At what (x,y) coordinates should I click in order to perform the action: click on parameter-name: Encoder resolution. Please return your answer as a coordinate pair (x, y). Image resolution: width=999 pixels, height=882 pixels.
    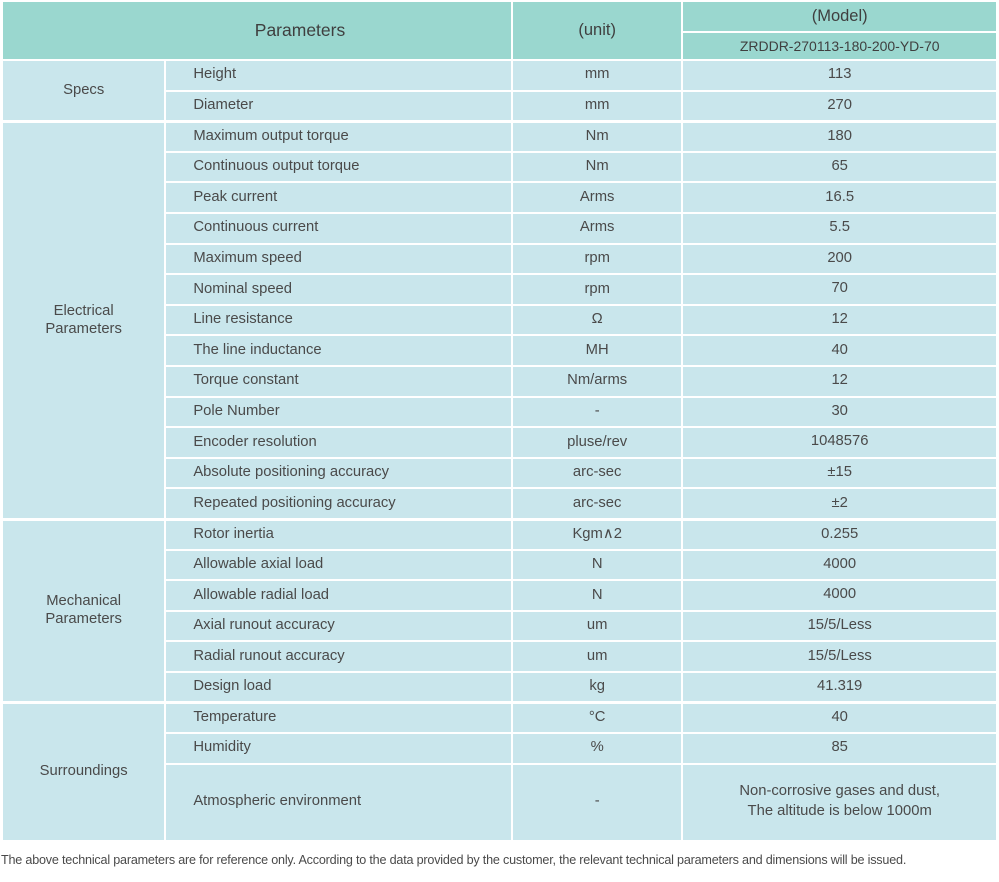
    Looking at the image, I should click on (339, 442).